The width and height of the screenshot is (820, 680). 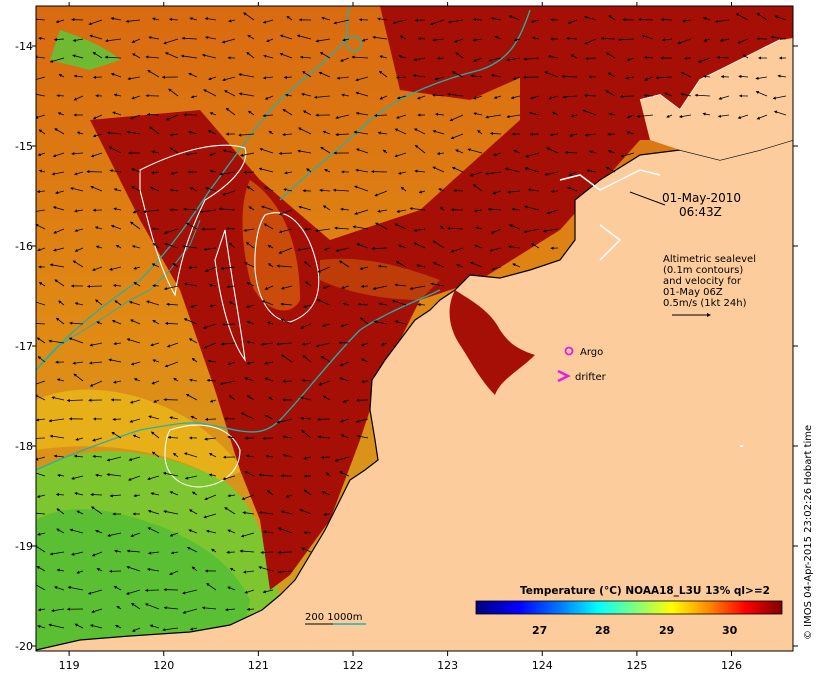 I want to click on credit-text: © IMOS 04-Apr-2015 23:02:26 Hobart time, so click(x=808, y=532).